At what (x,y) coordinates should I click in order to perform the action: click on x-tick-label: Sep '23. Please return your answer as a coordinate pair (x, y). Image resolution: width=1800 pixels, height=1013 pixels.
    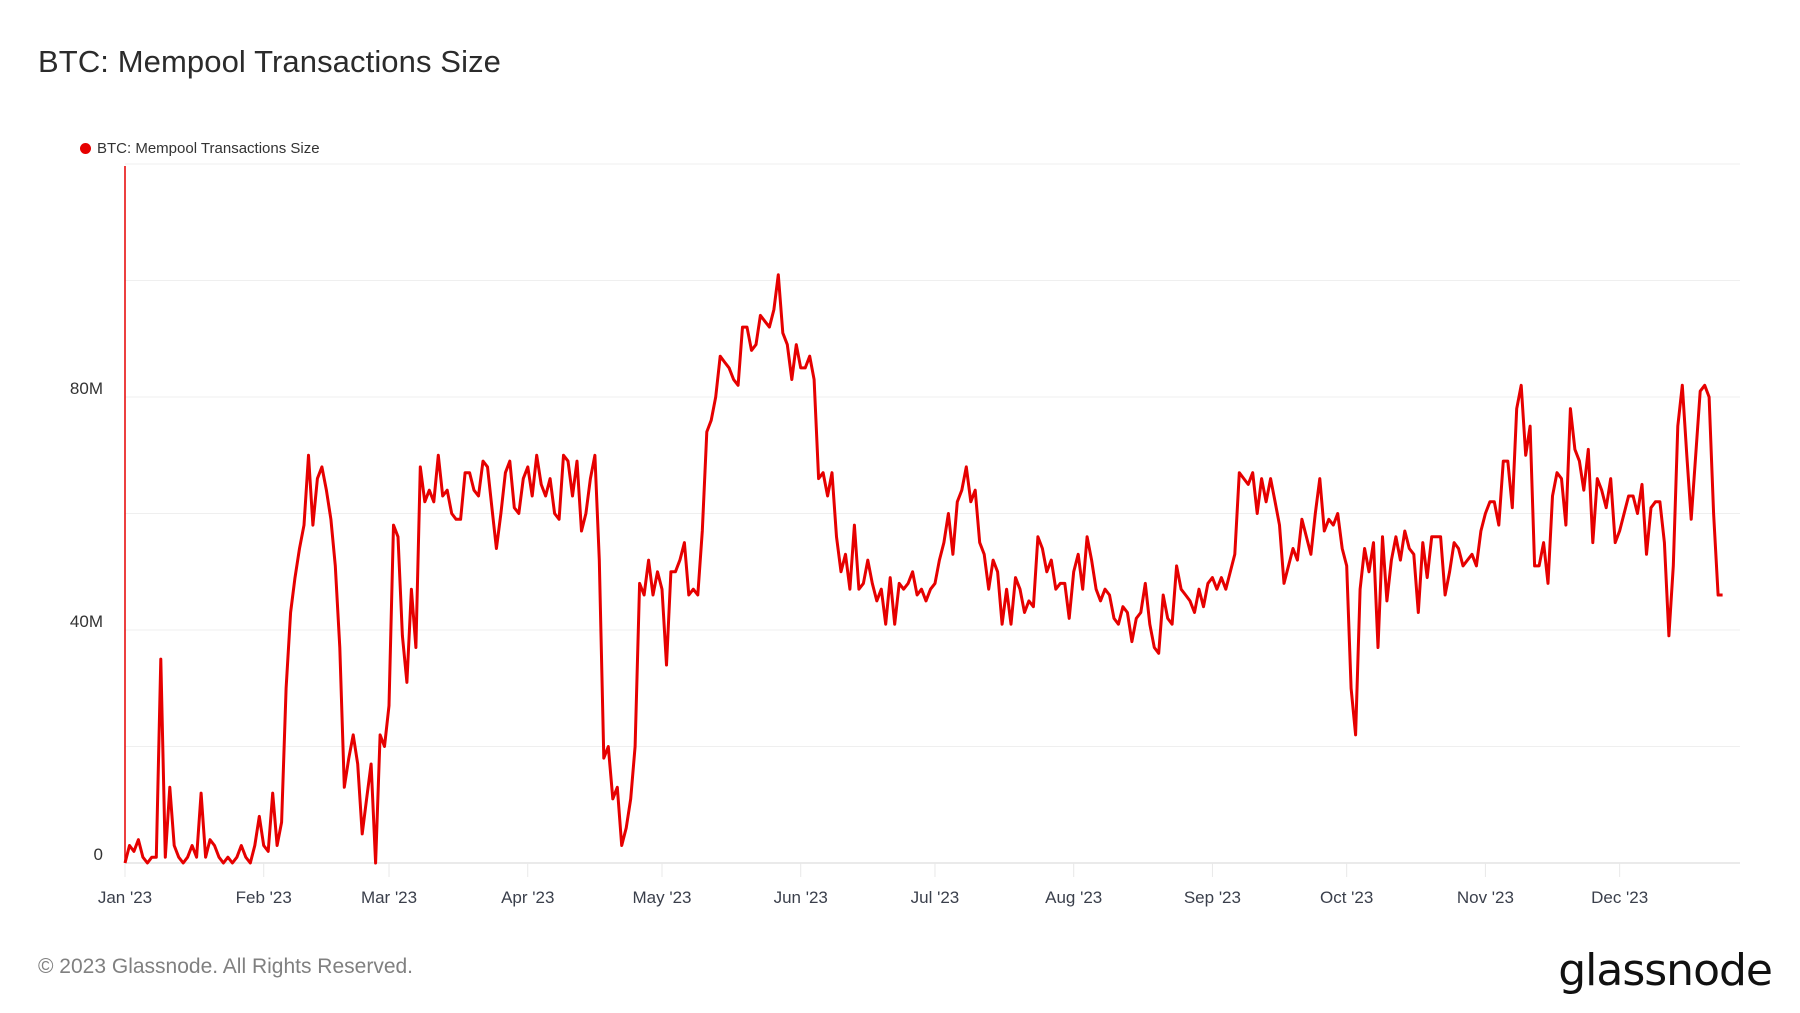
    Looking at the image, I should click on (1212, 897).